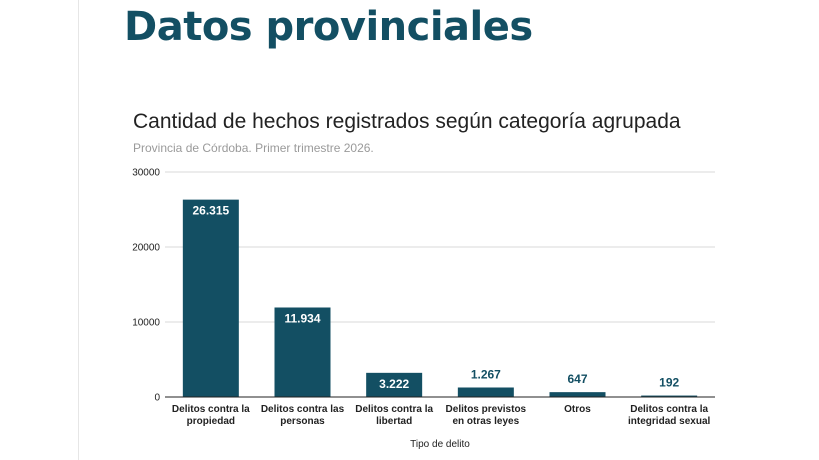  Describe the element at coordinates (157, 398) in the screenshot. I see `y-tick-label: 0` at that location.